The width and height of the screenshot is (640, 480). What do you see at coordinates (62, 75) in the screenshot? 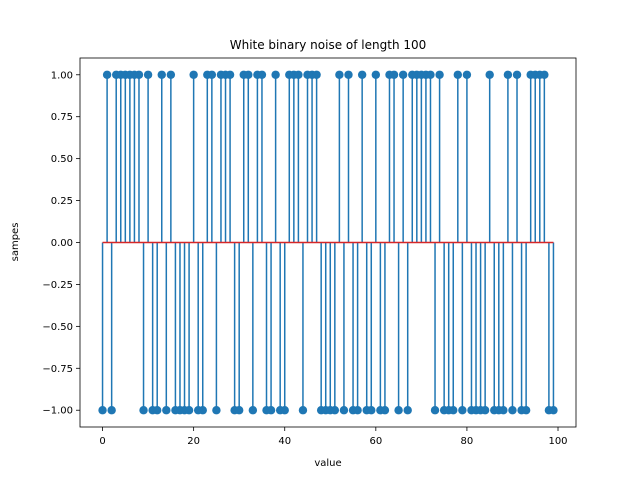
I see `y-tick-label: 1.00` at bounding box center [62, 75].